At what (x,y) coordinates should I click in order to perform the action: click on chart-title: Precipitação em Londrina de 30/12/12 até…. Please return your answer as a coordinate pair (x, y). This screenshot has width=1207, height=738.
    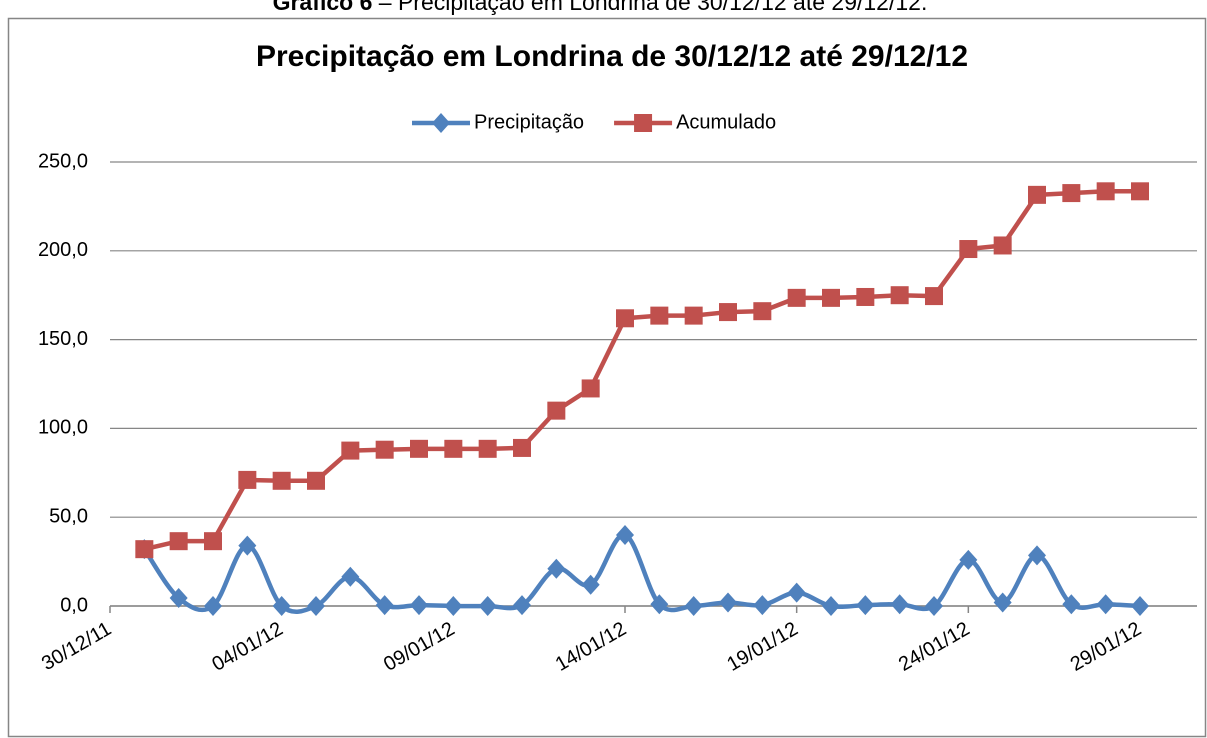
    Looking at the image, I should click on (612, 56).